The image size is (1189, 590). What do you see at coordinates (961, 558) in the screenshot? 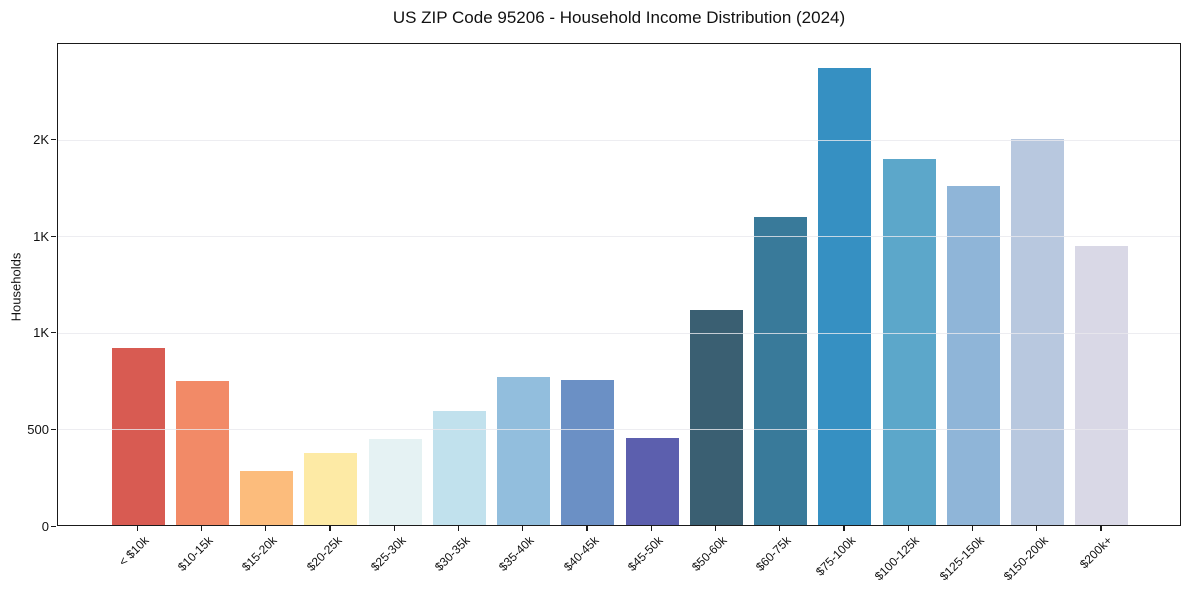
I see `x-tick-label: $125-150k` at bounding box center [961, 558].